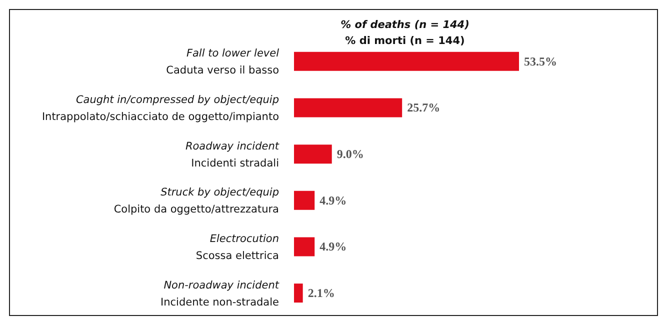  What do you see at coordinates (220, 293) in the screenshot?
I see `y-tick-label: Non-roadway incident Incidente non-stradale` at bounding box center [220, 293].